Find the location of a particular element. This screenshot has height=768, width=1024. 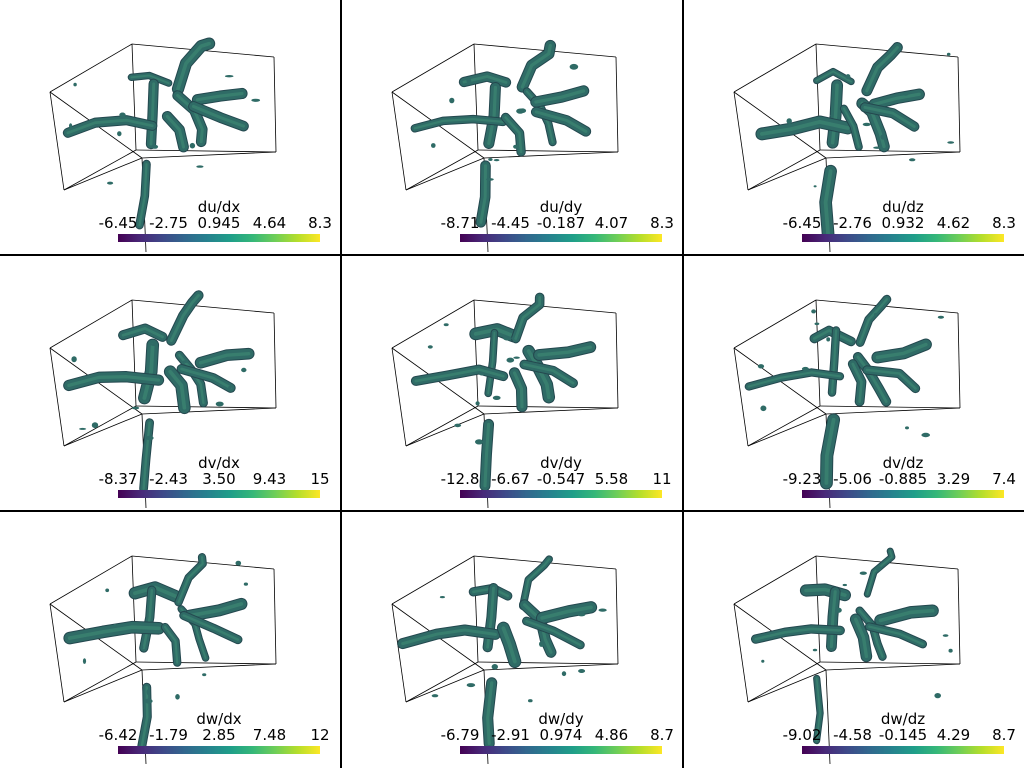

colorbar-tick-label: -12.8 is located at coordinates (460, 479).